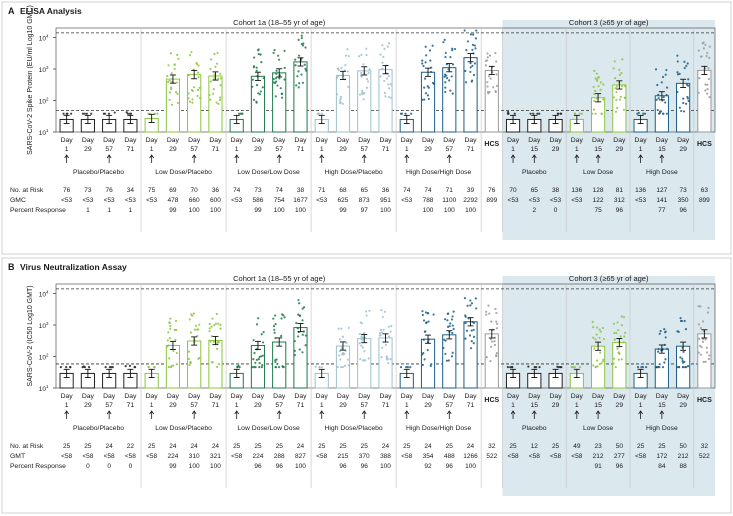 This screenshot has height=516, width=733. What do you see at coordinates (130, 456) in the screenshot?
I see `b-table-cell-1-3: <58` at bounding box center [130, 456].